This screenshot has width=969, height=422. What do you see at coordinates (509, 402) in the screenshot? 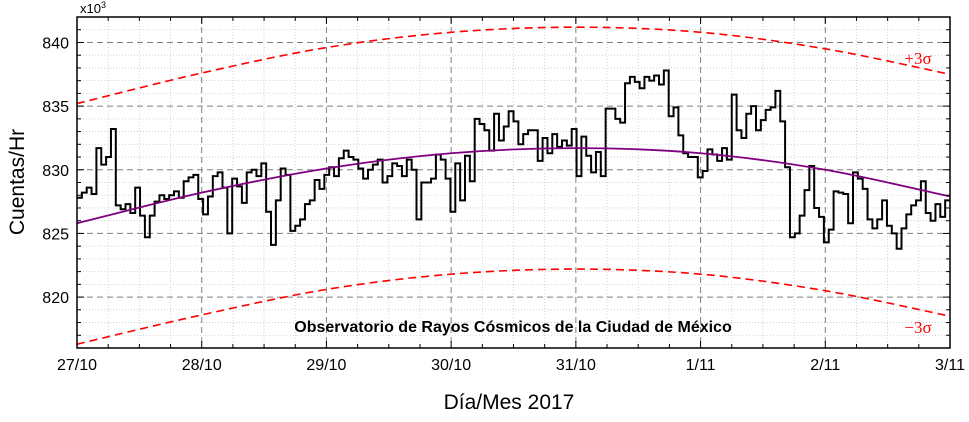
I see `x-axis-title: Día/Mes 2017` at bounding box center [509, 402].